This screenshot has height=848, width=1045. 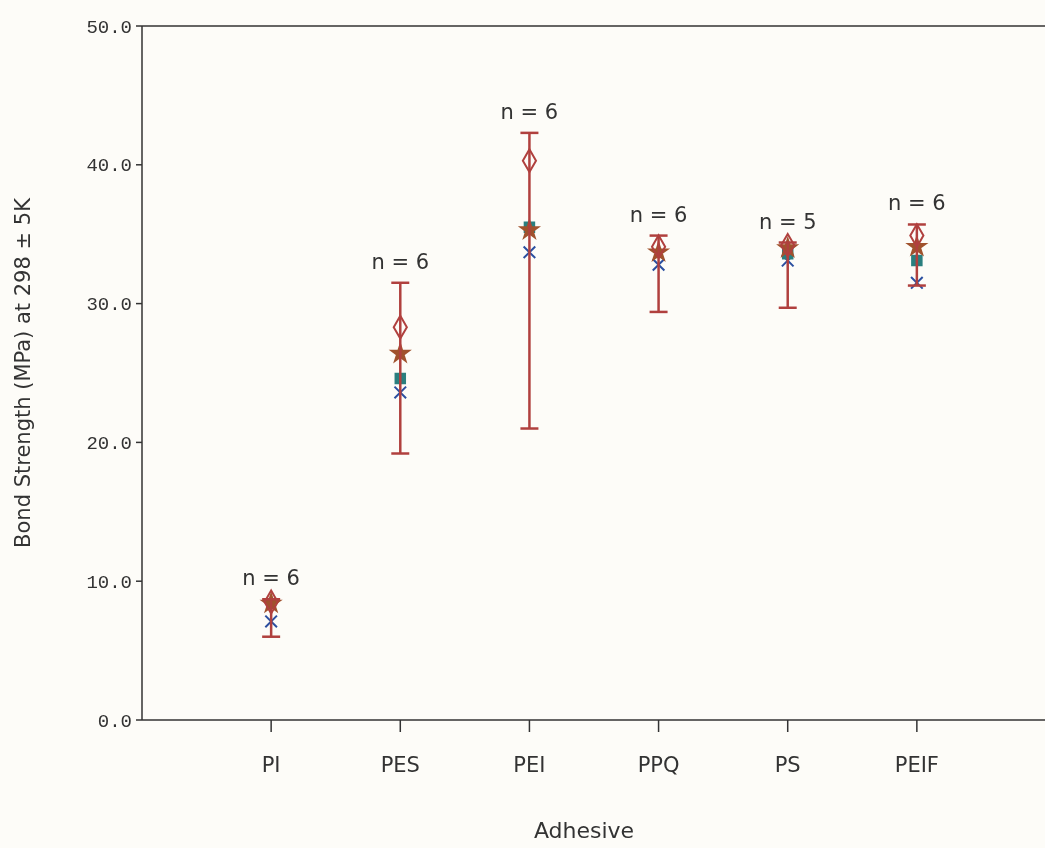 What do you see at coordinates (400, 765) in the screenshot?
I see `x-tick-label: PES` at bounding box center [400, 765].